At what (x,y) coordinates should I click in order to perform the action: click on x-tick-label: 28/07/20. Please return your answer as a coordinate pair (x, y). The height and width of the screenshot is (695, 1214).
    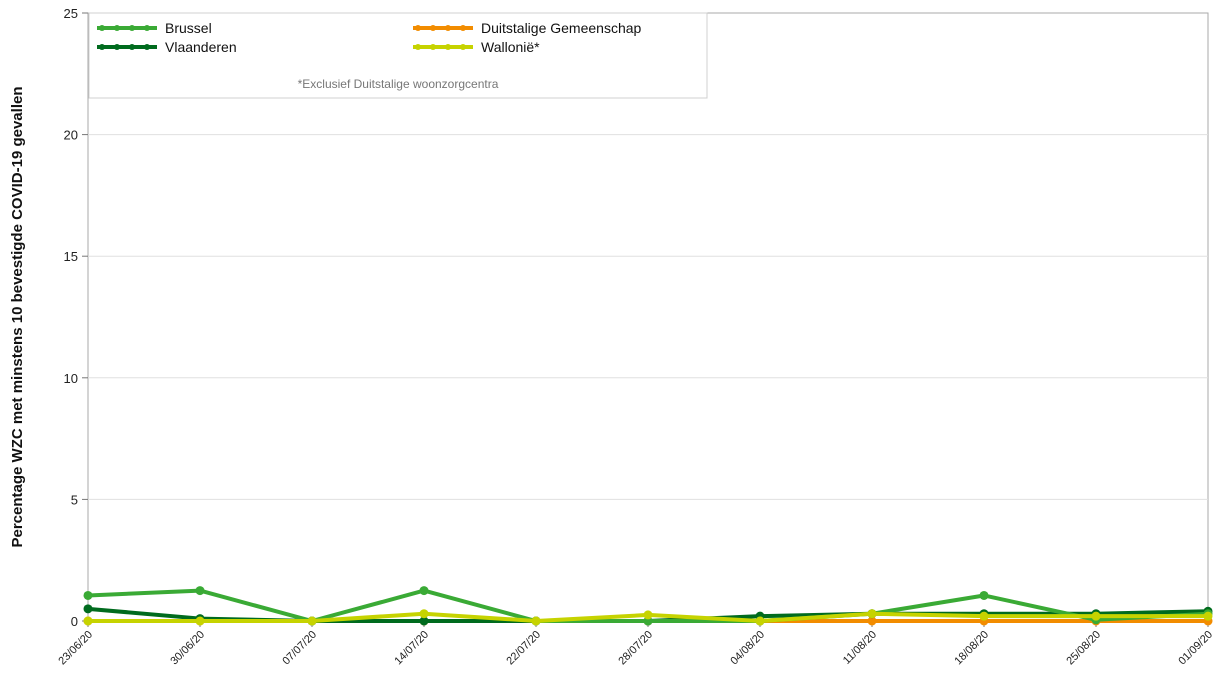
    Looking at the image, I should click on (635, 648).